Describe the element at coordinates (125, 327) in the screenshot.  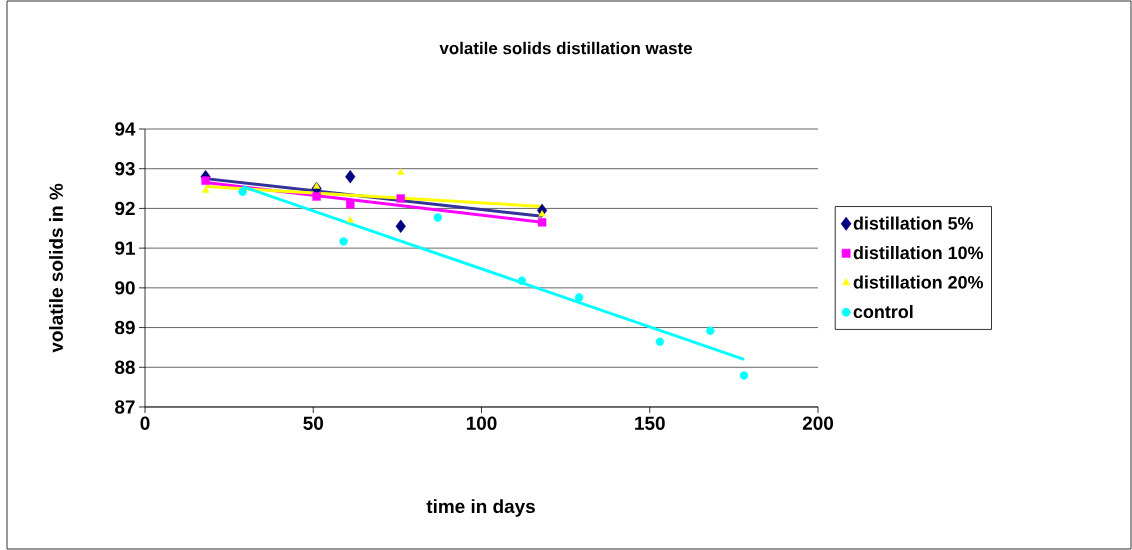
I see `y-tick-label: 89` at that location.